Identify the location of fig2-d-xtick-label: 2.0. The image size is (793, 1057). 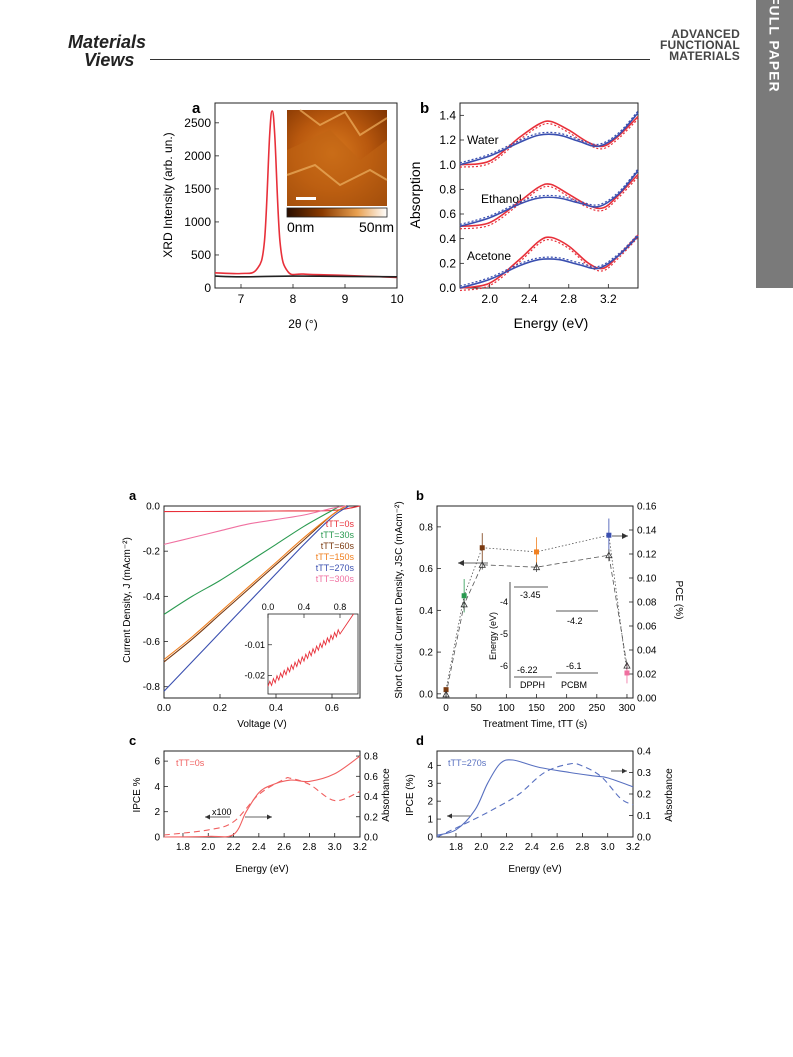
(481, 847).